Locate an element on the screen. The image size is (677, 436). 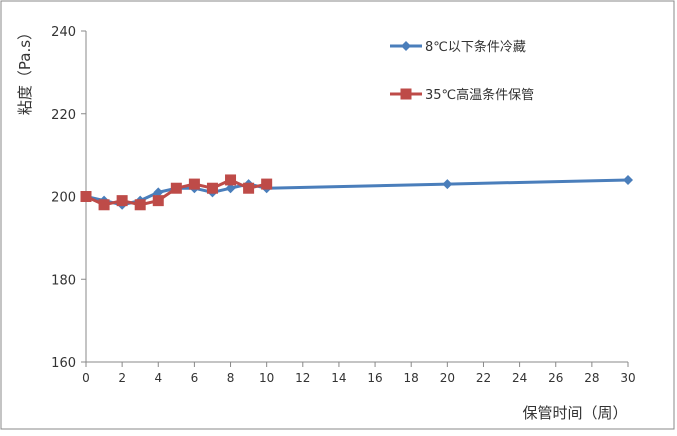
x-tick-label: 16 is located at coordinates (374, 378).